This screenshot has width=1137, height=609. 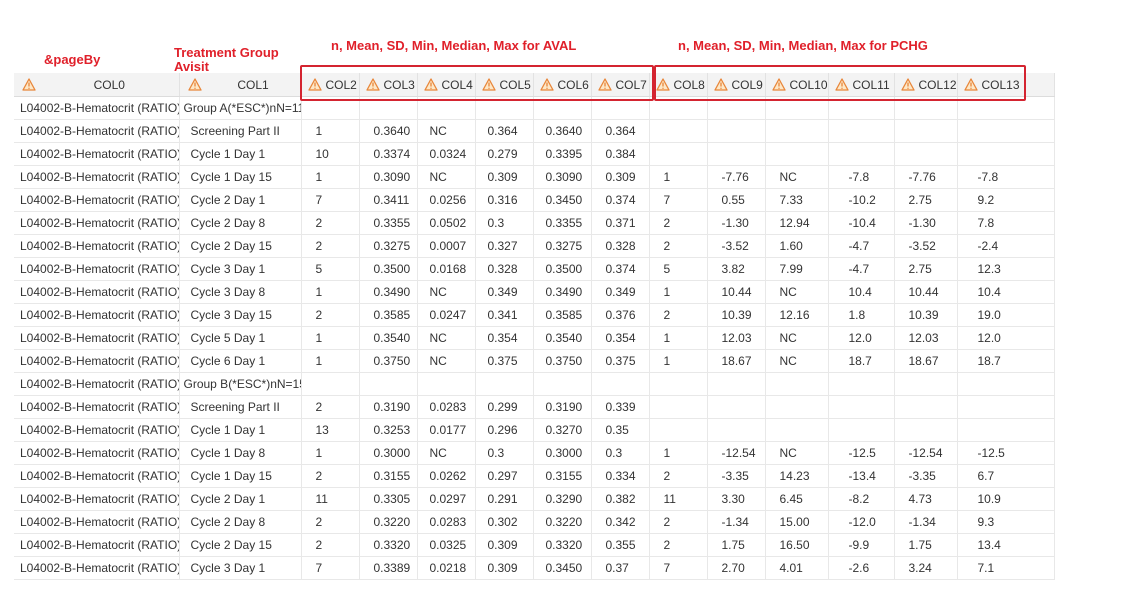 I want to click on cell-col4: 0.0324, so click(x=446, y=154).